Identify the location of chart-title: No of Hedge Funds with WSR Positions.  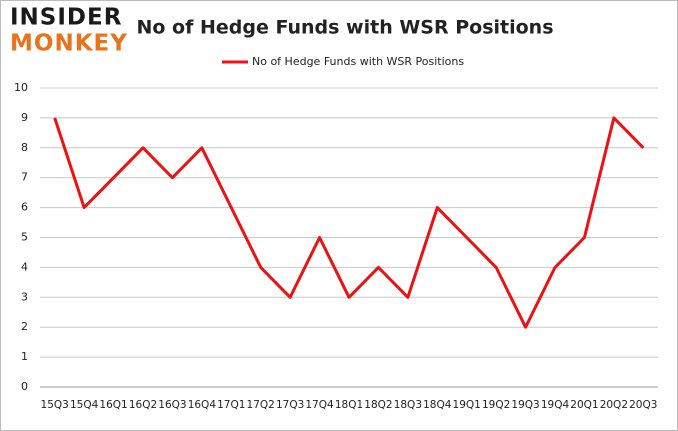
(344, 28).